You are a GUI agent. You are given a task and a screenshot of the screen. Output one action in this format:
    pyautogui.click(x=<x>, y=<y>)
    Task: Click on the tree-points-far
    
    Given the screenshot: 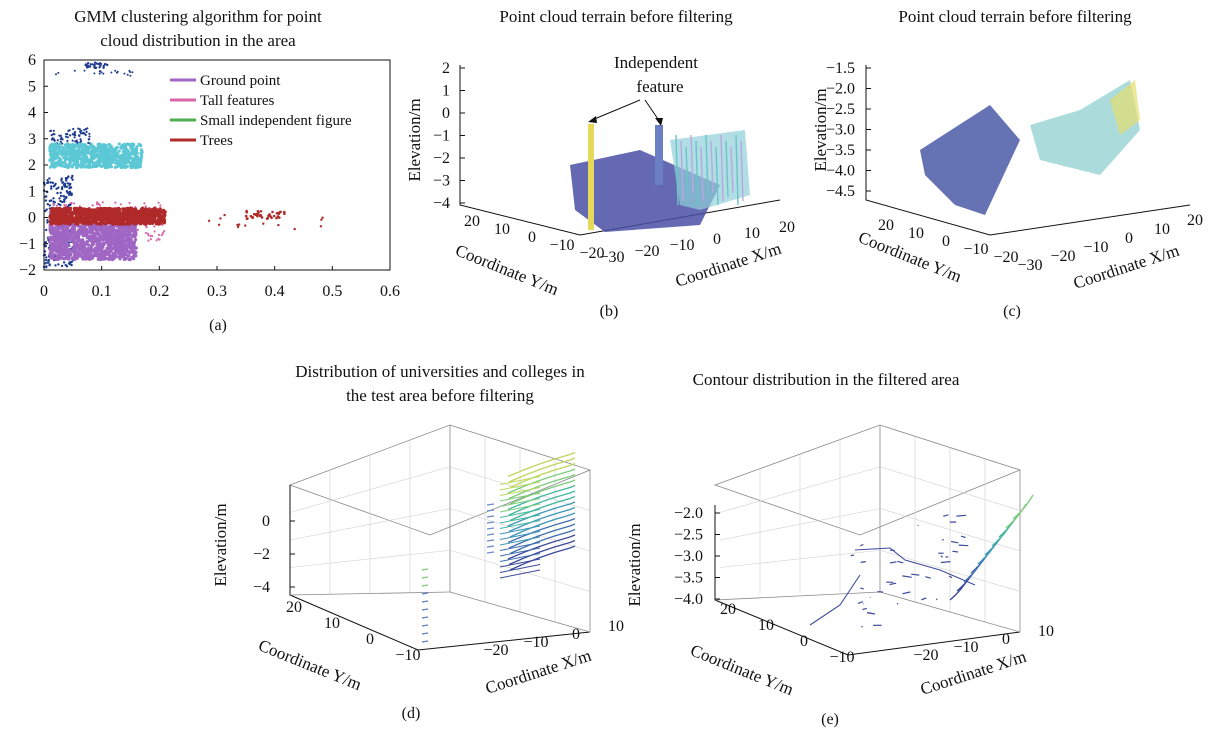 What is the action you would take?
    pyautogui.click(x=265, y=215)
    